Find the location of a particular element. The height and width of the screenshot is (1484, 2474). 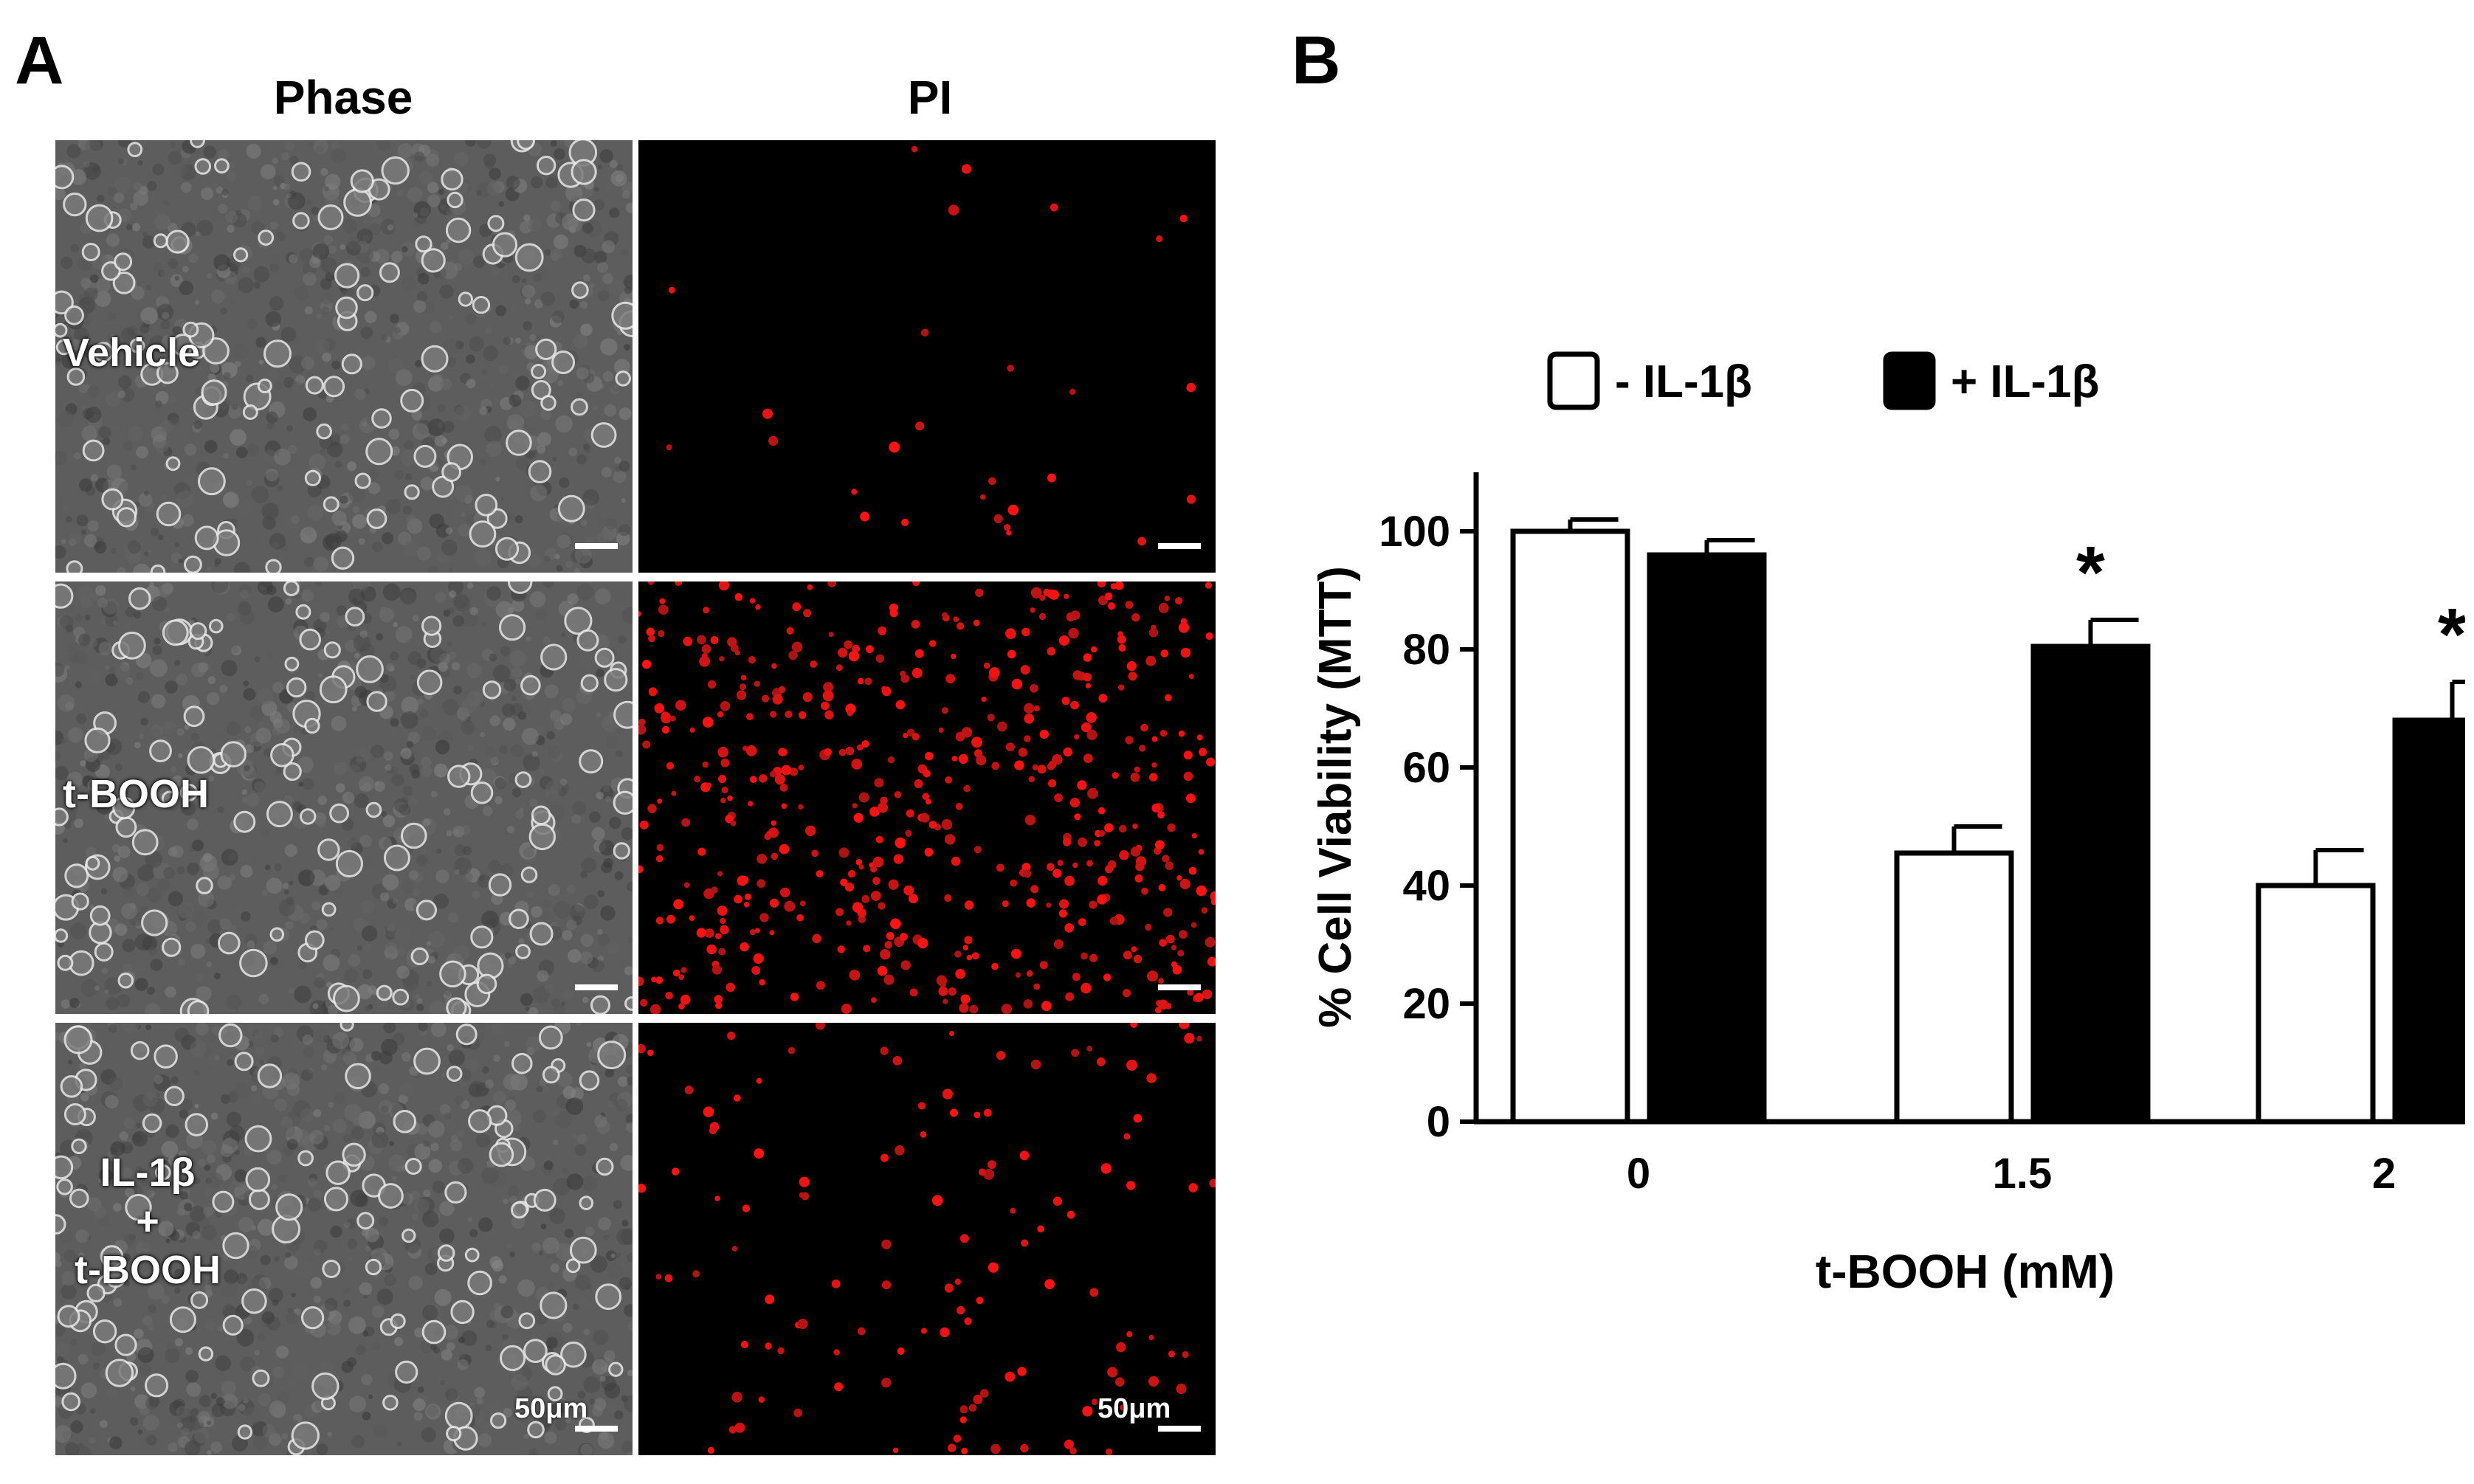

x-tick-label: 0 is located at coordinates (1638, 1174).